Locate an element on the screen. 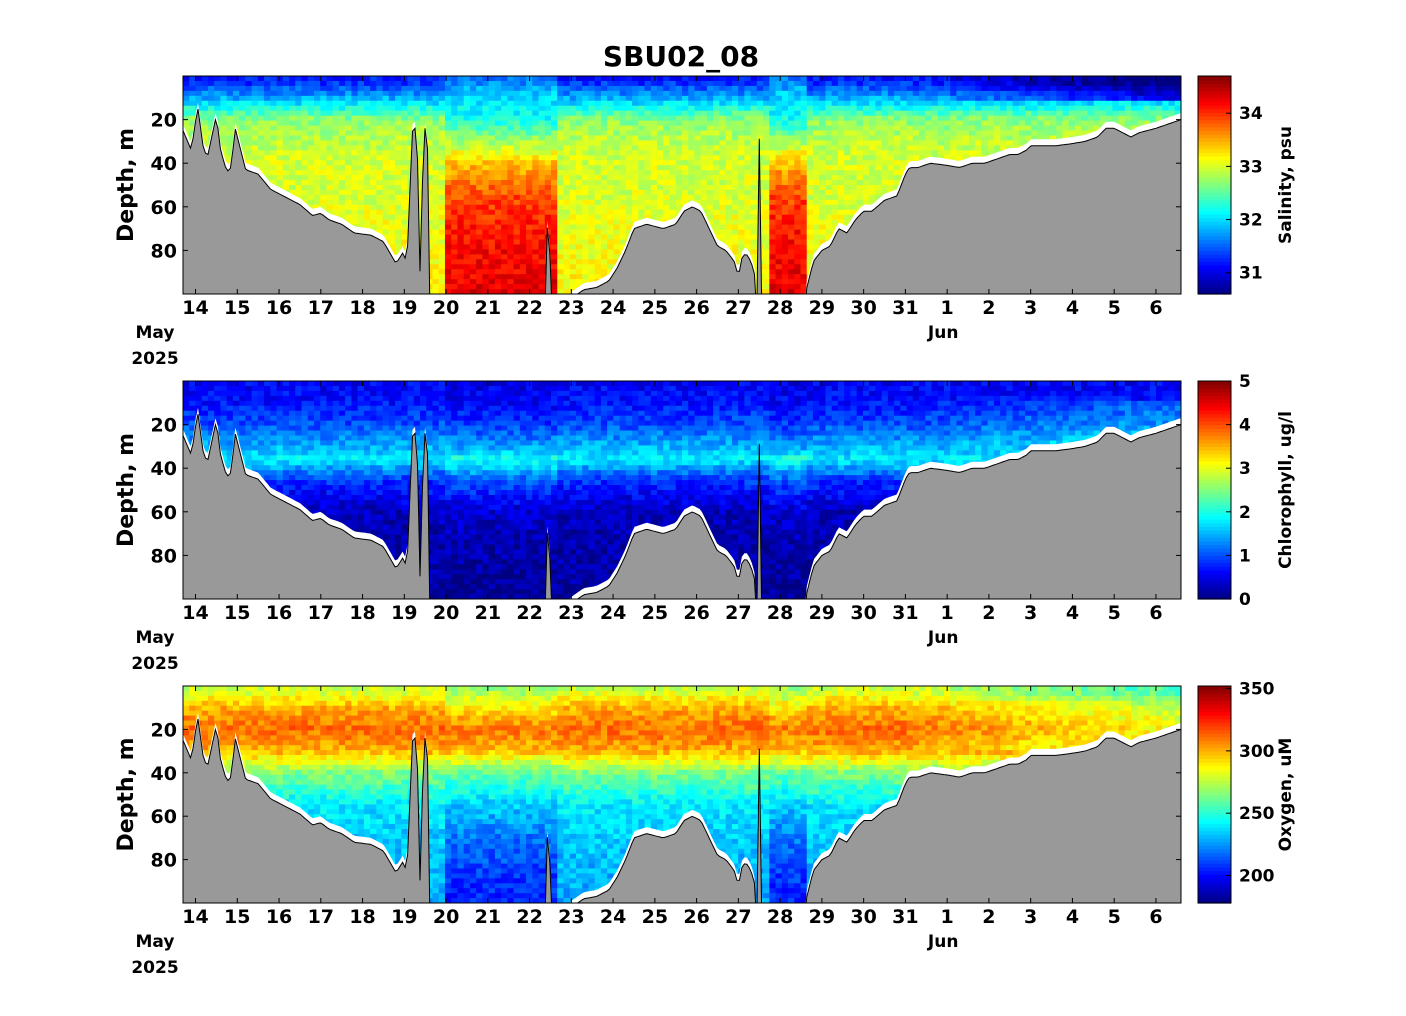 This screenshot has height=1016, width=1406. colorbar-tick-label: 3 is located at coordinates (1245, 469).